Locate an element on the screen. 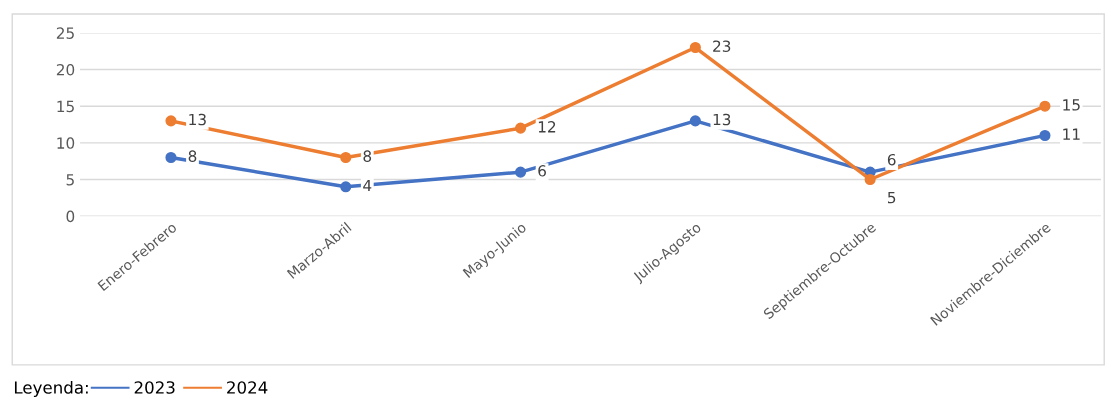 The width and height of the screenshot is (1112, 401). y-tick-label: 20 is located at coordinates (65, 70).